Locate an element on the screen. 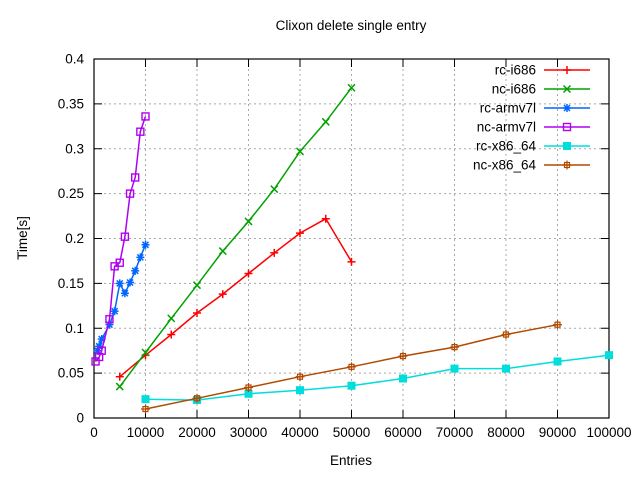 The width and height of the screenshot is (640, 480). legend-label: nc-armv7l is located at coordinates (506, 127).